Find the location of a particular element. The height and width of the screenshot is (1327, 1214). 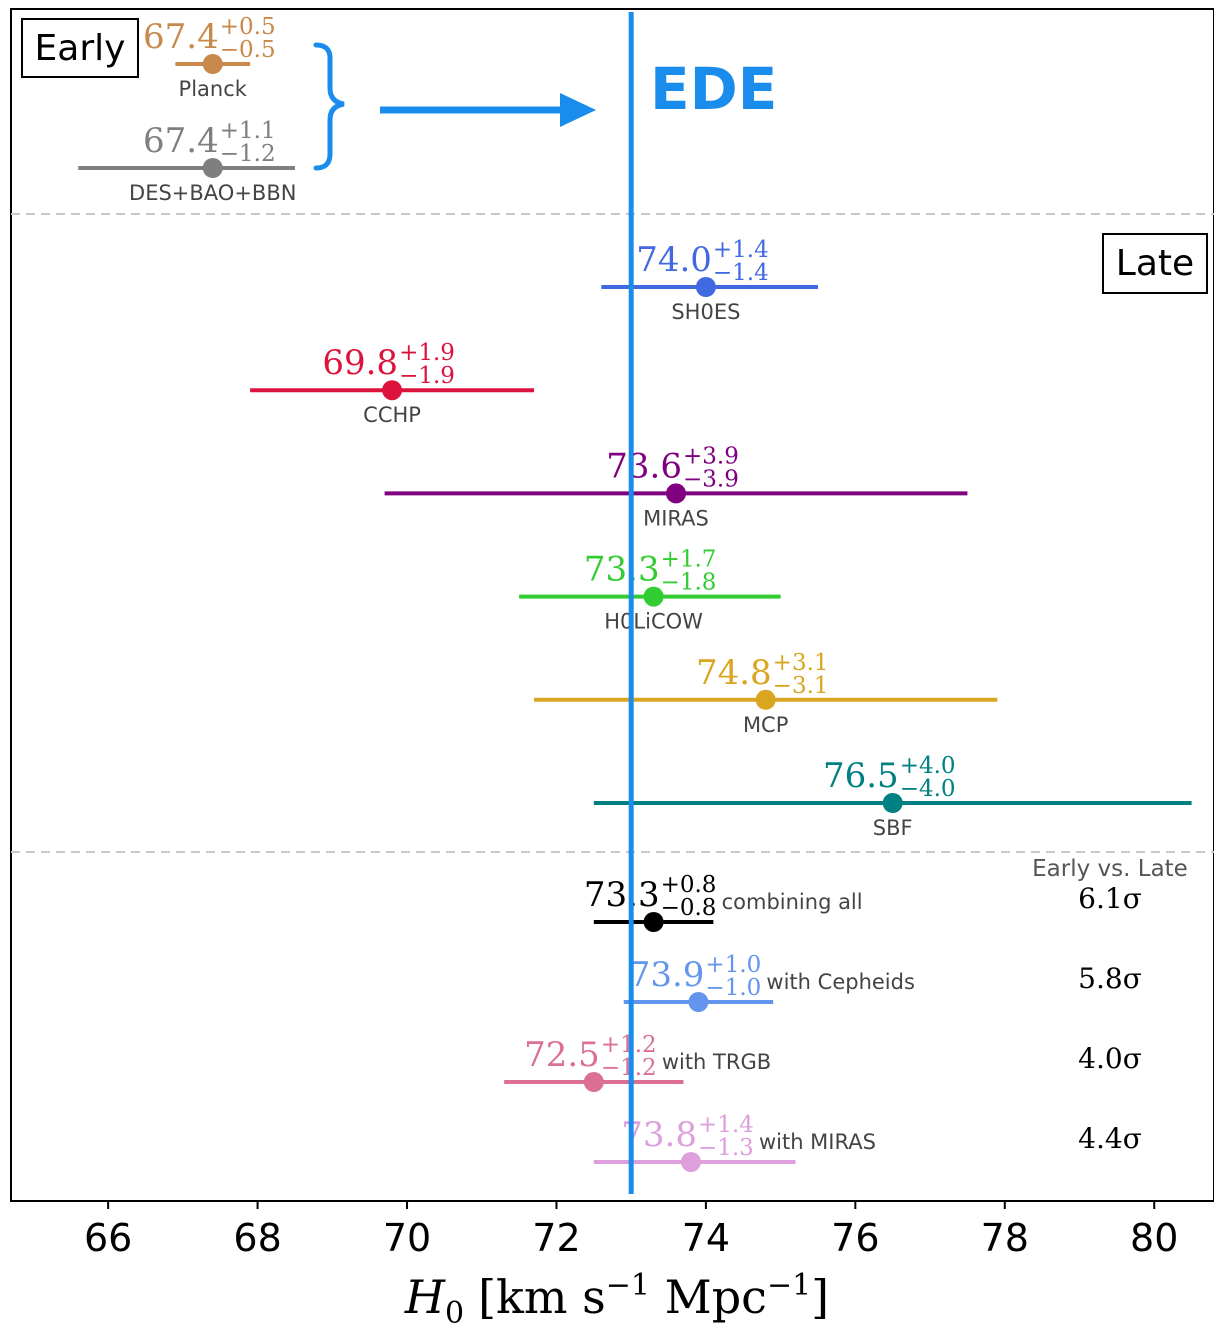

measurement-combining-all: 73.3 +0.8−0.8 combining all 6.1σ is located at coordinates (863, 902).